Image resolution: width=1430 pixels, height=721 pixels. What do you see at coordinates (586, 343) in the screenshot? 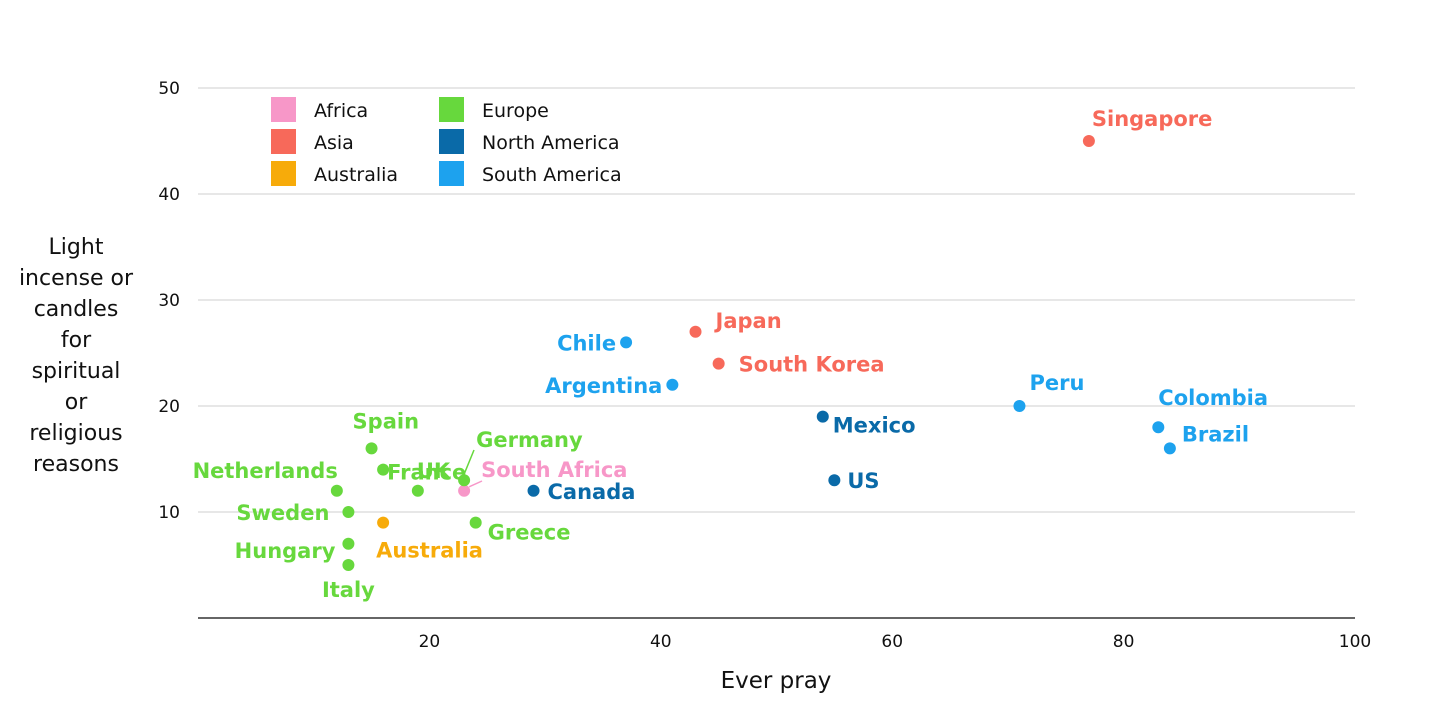
I see `point-label-chile: Chile` at bounding box center [586, 343].